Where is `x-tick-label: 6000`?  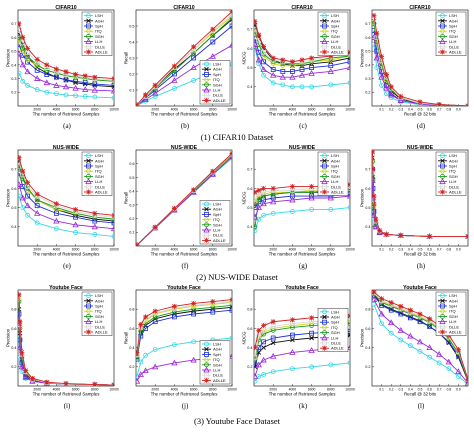 x-tick-label: 6000 is located at coordinates (194, 390).